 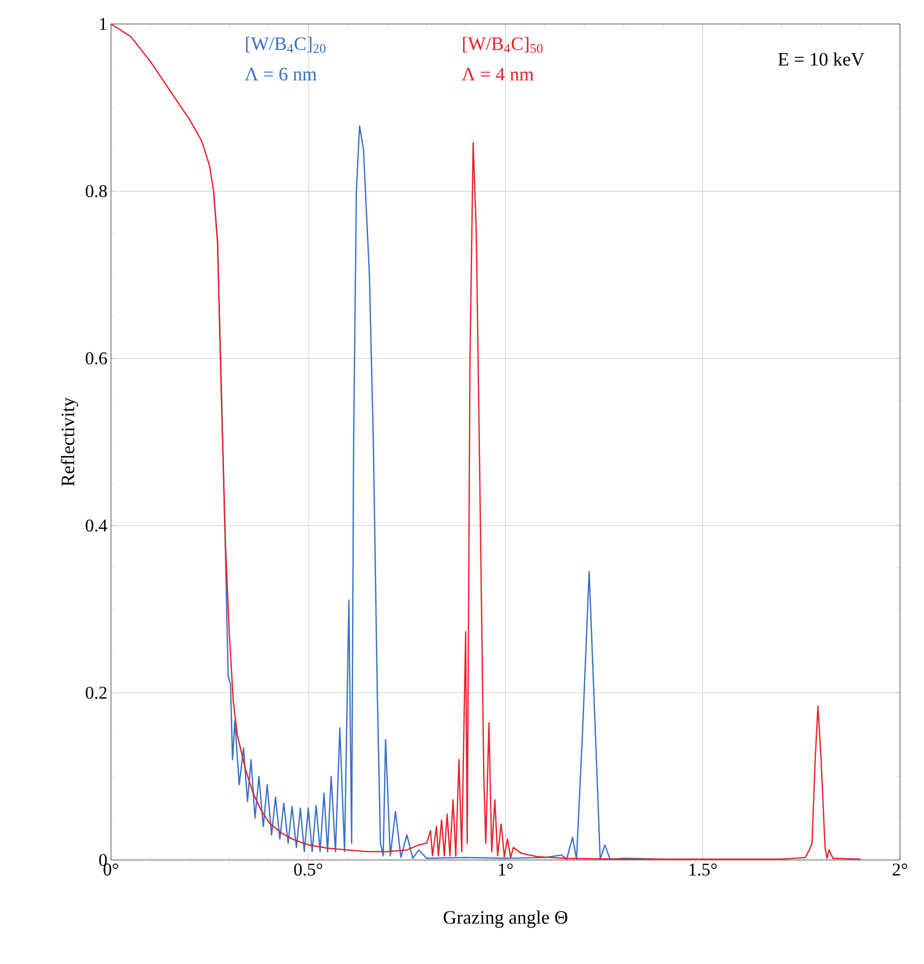 What do you see at coordinates (280, 74) in the screenshot?
I see `annotation: Λ = 6 nm` at bounding box center [280, 74].